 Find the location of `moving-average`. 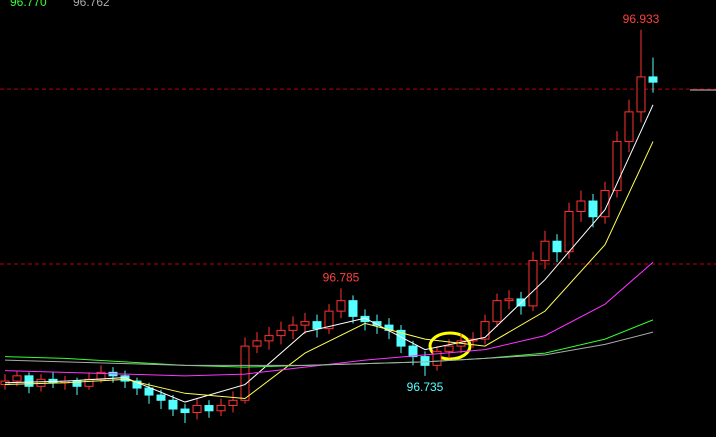

moving-average is located at coordinates (329, 348).